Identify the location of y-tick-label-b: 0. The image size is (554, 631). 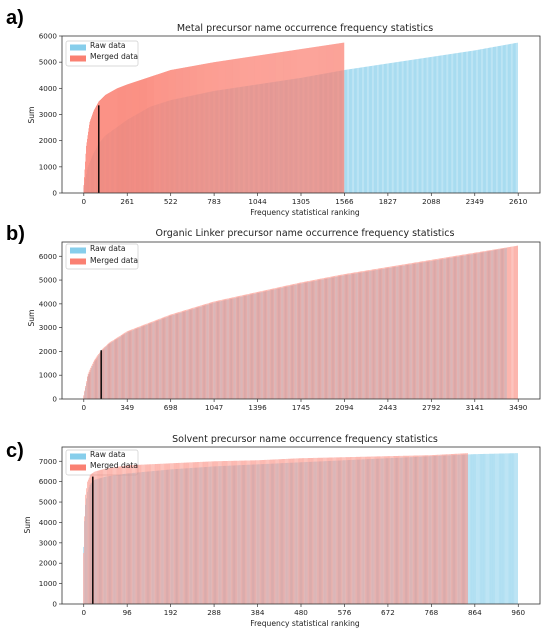
(54, 399).